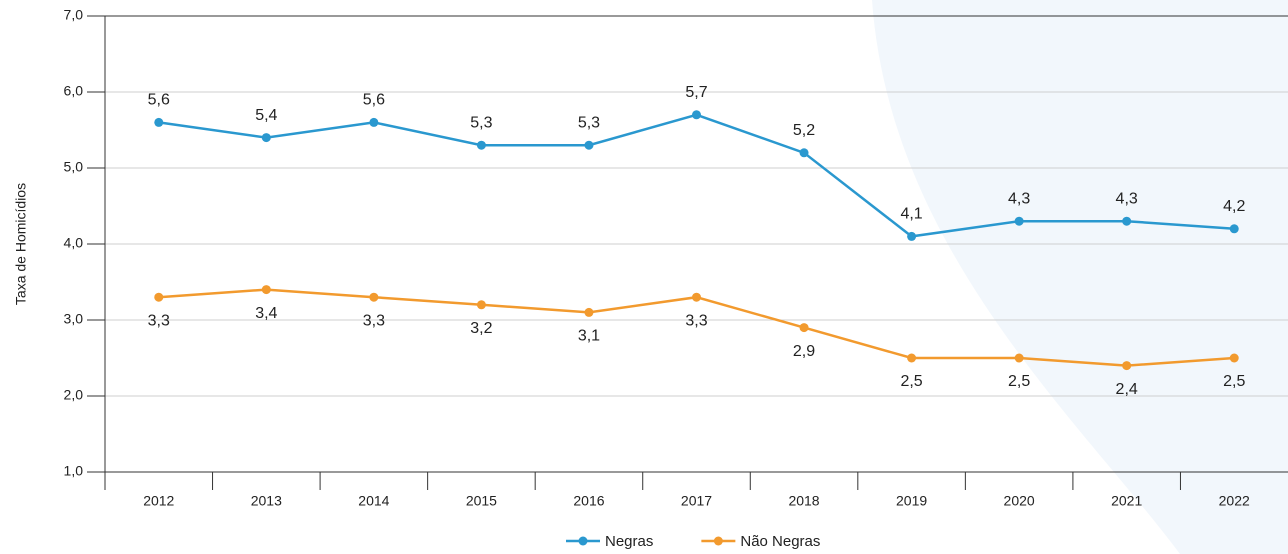 The height and width of the screenshot is (554, 1288). I want to click on y-tick-label: 6,0, so click(74, 91).